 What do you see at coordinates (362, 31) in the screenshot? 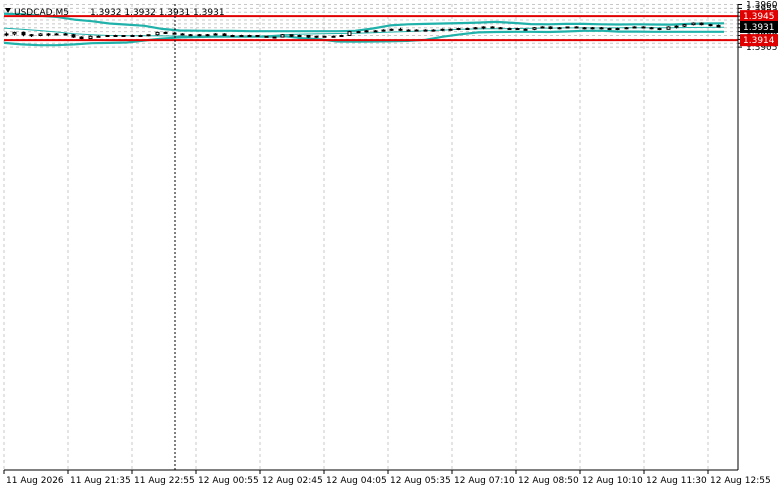
I see `candles` at bounding box center [362, 31].